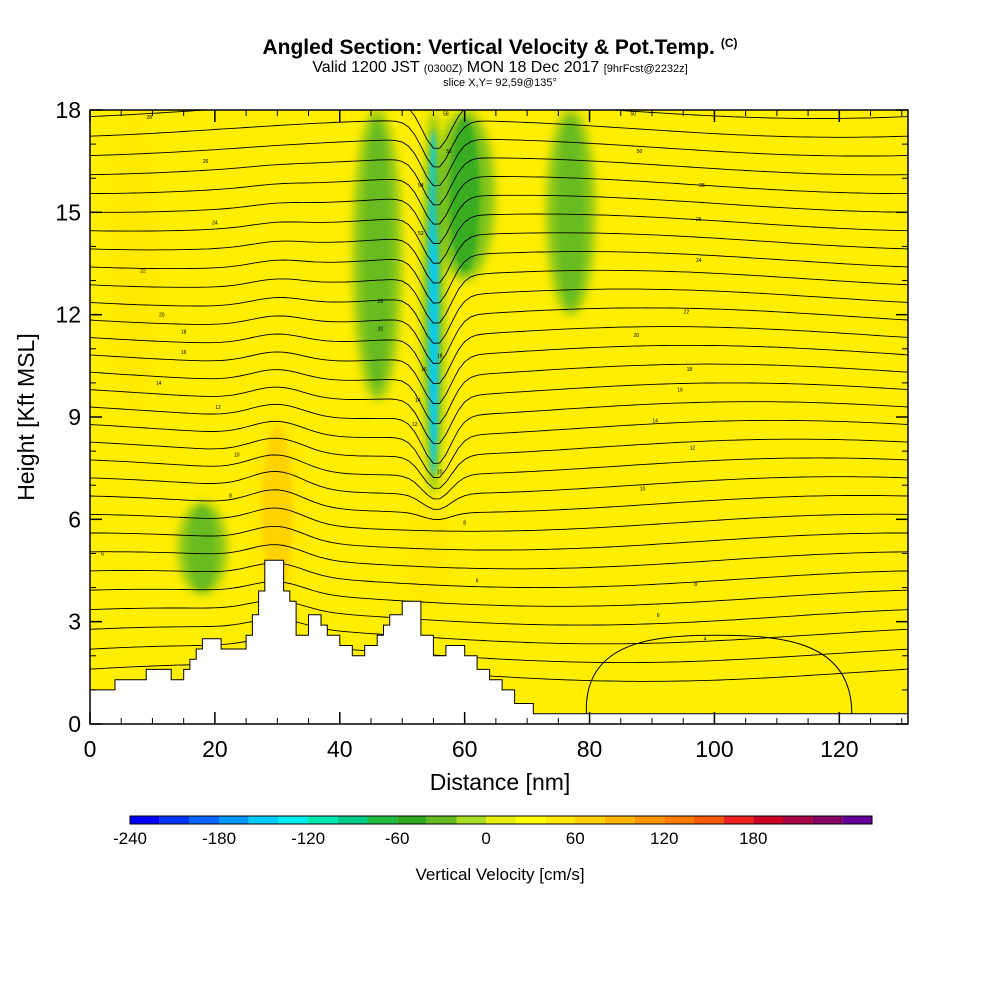  I want to click on colorbar-frame, so click(501, 820).